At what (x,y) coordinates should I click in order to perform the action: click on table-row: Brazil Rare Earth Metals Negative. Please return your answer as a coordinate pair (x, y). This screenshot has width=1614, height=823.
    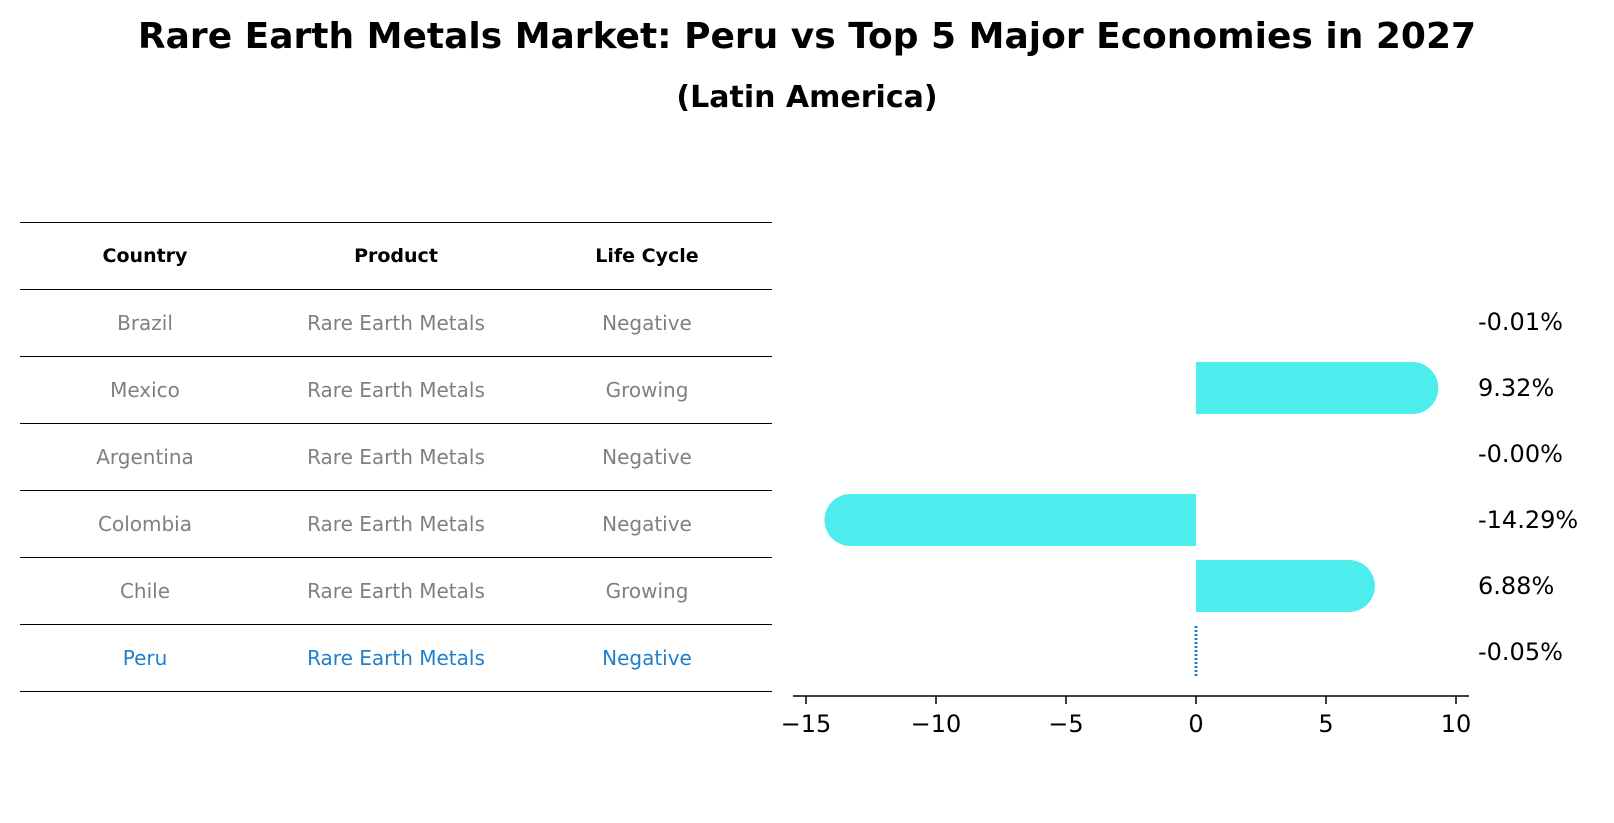
    Looking at the image, I should click on (396, 323).